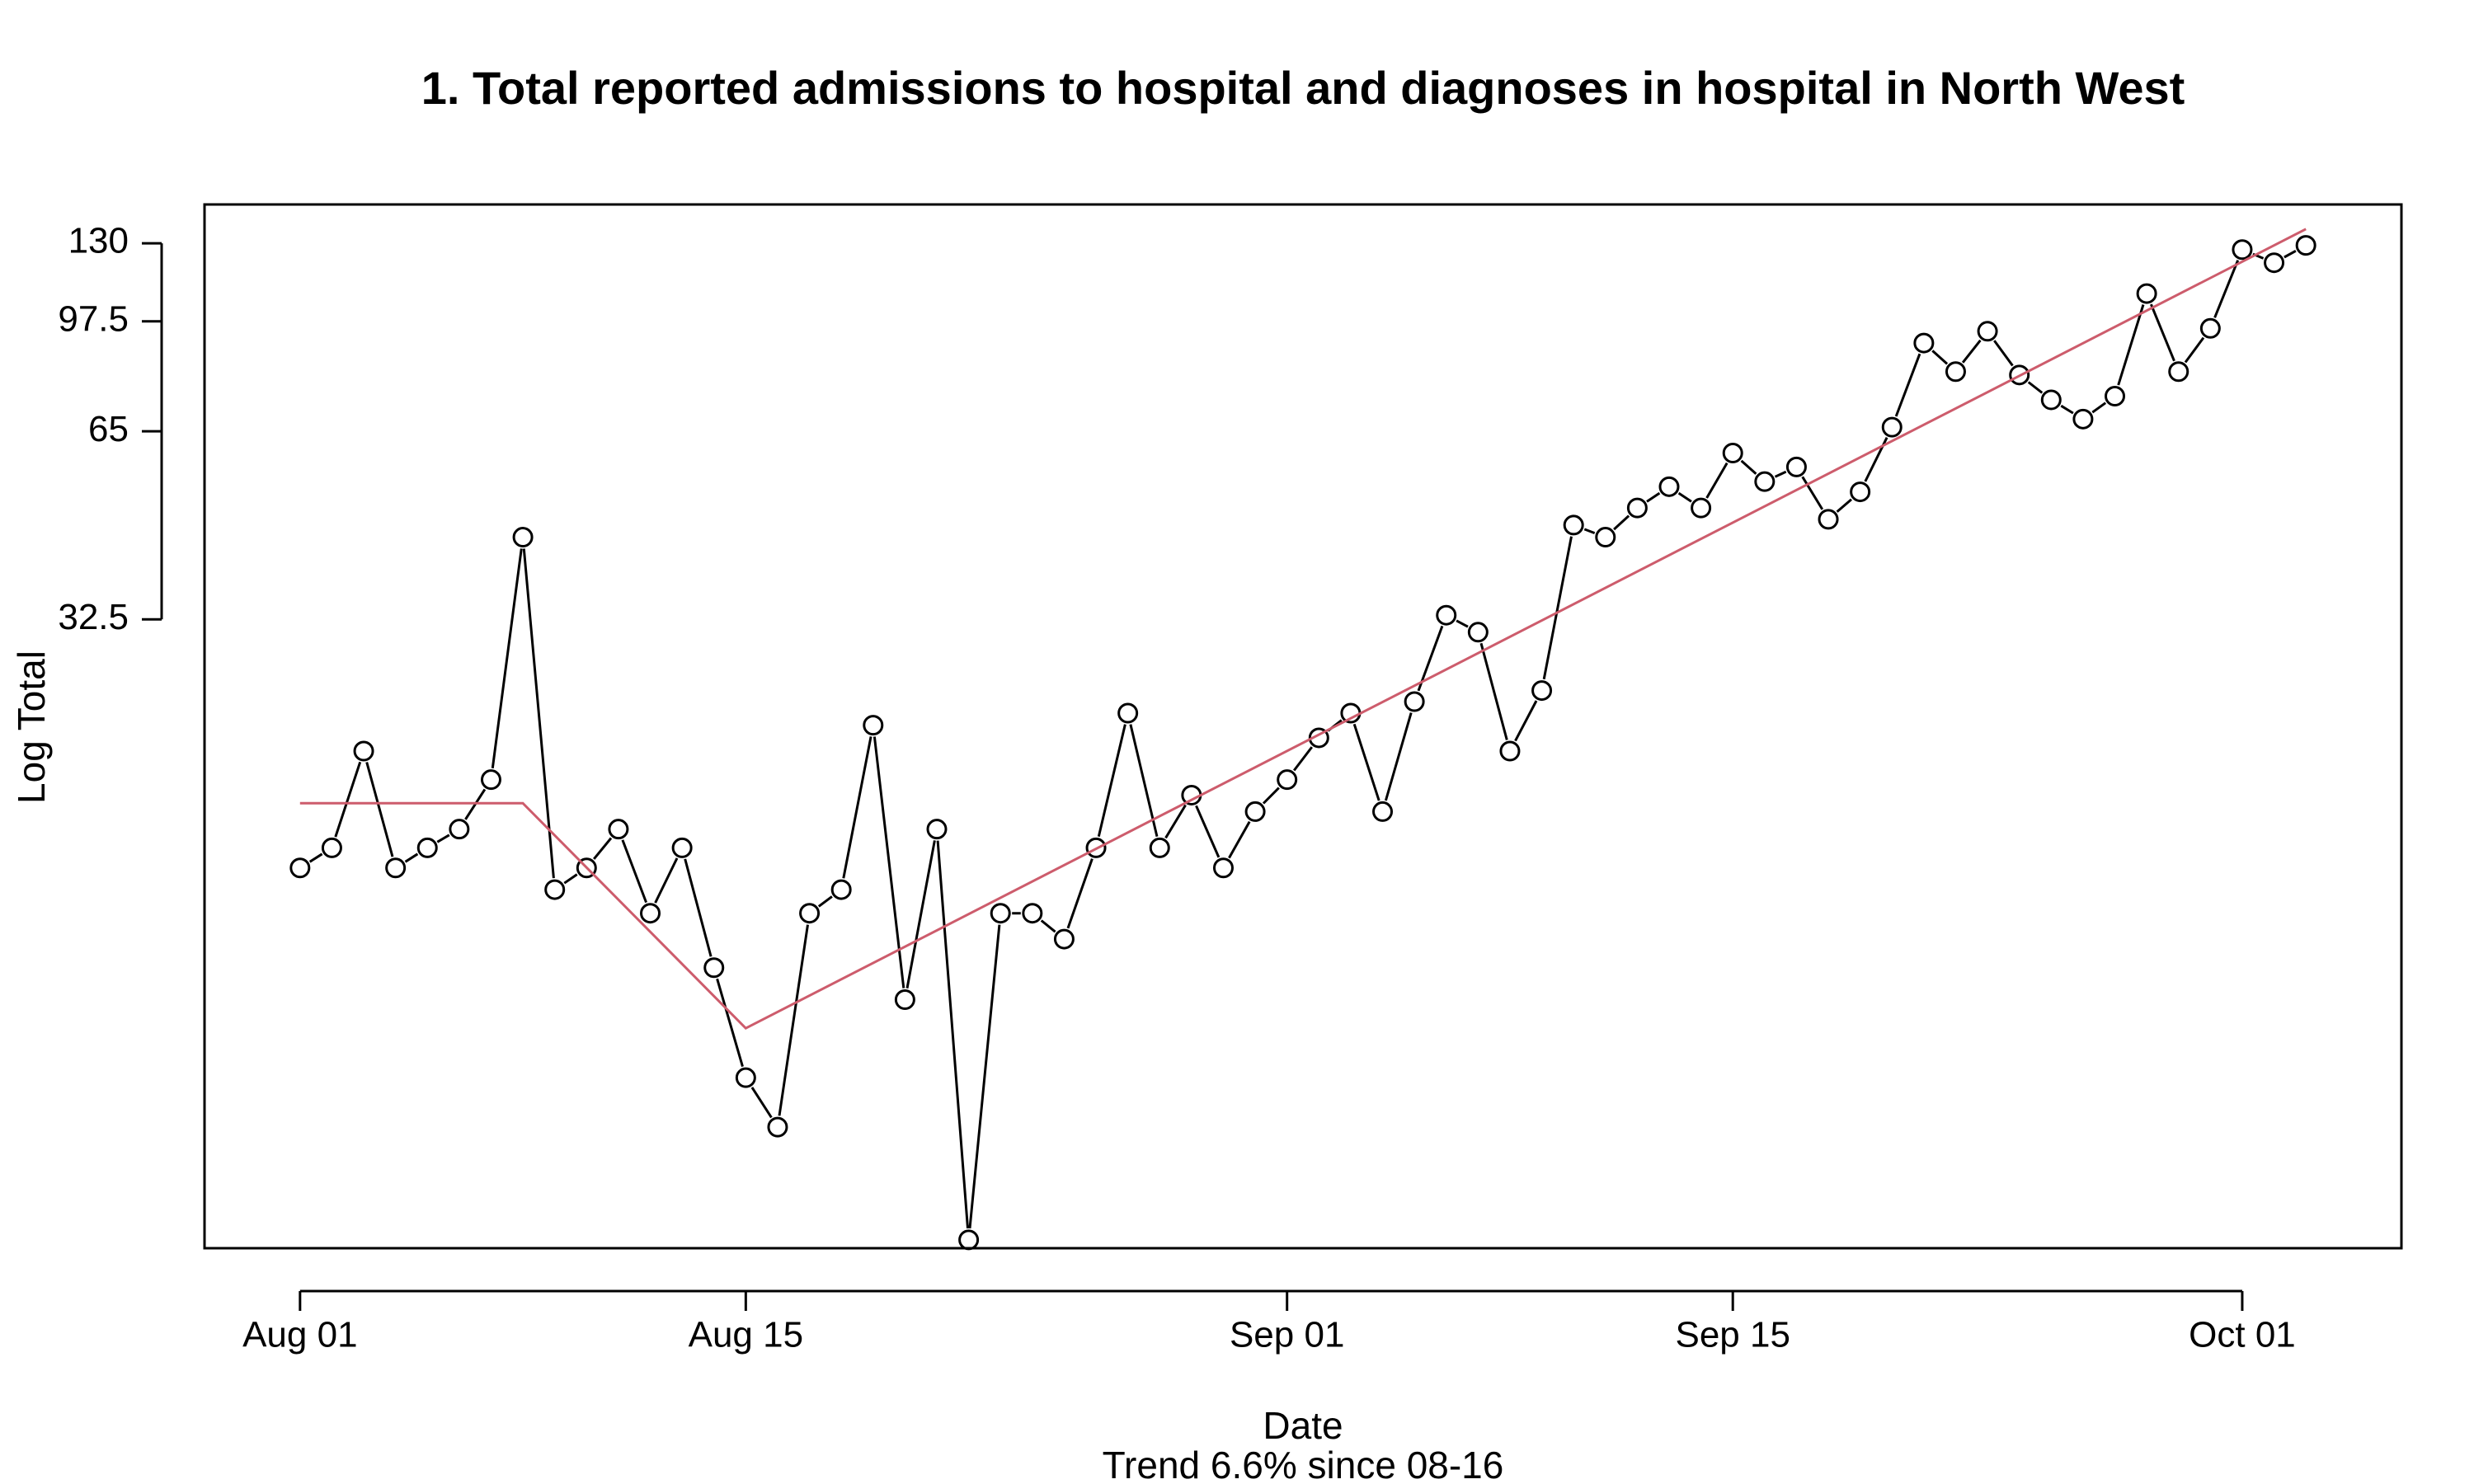  I want to click on trend-caption: Trend 6.6% since 08-16, so click(1303, 1464).